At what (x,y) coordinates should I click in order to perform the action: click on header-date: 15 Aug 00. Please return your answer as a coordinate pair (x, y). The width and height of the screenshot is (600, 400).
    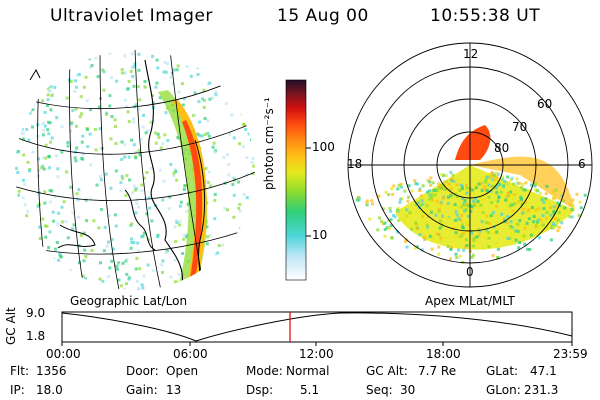
    Looking at the image, I should click on (323, 16).